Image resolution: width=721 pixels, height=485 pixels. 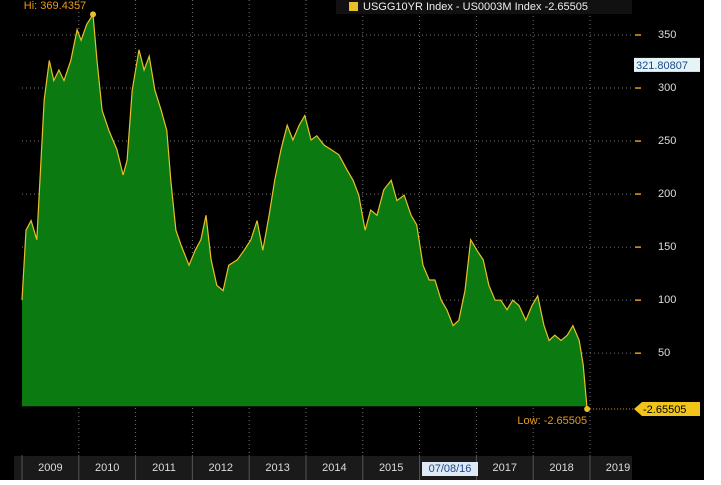 What do you see at coordinates (55, 6) in the screenshot?
I see `hi-label: Hi: 369.4357` at bounding box center [55, 6].